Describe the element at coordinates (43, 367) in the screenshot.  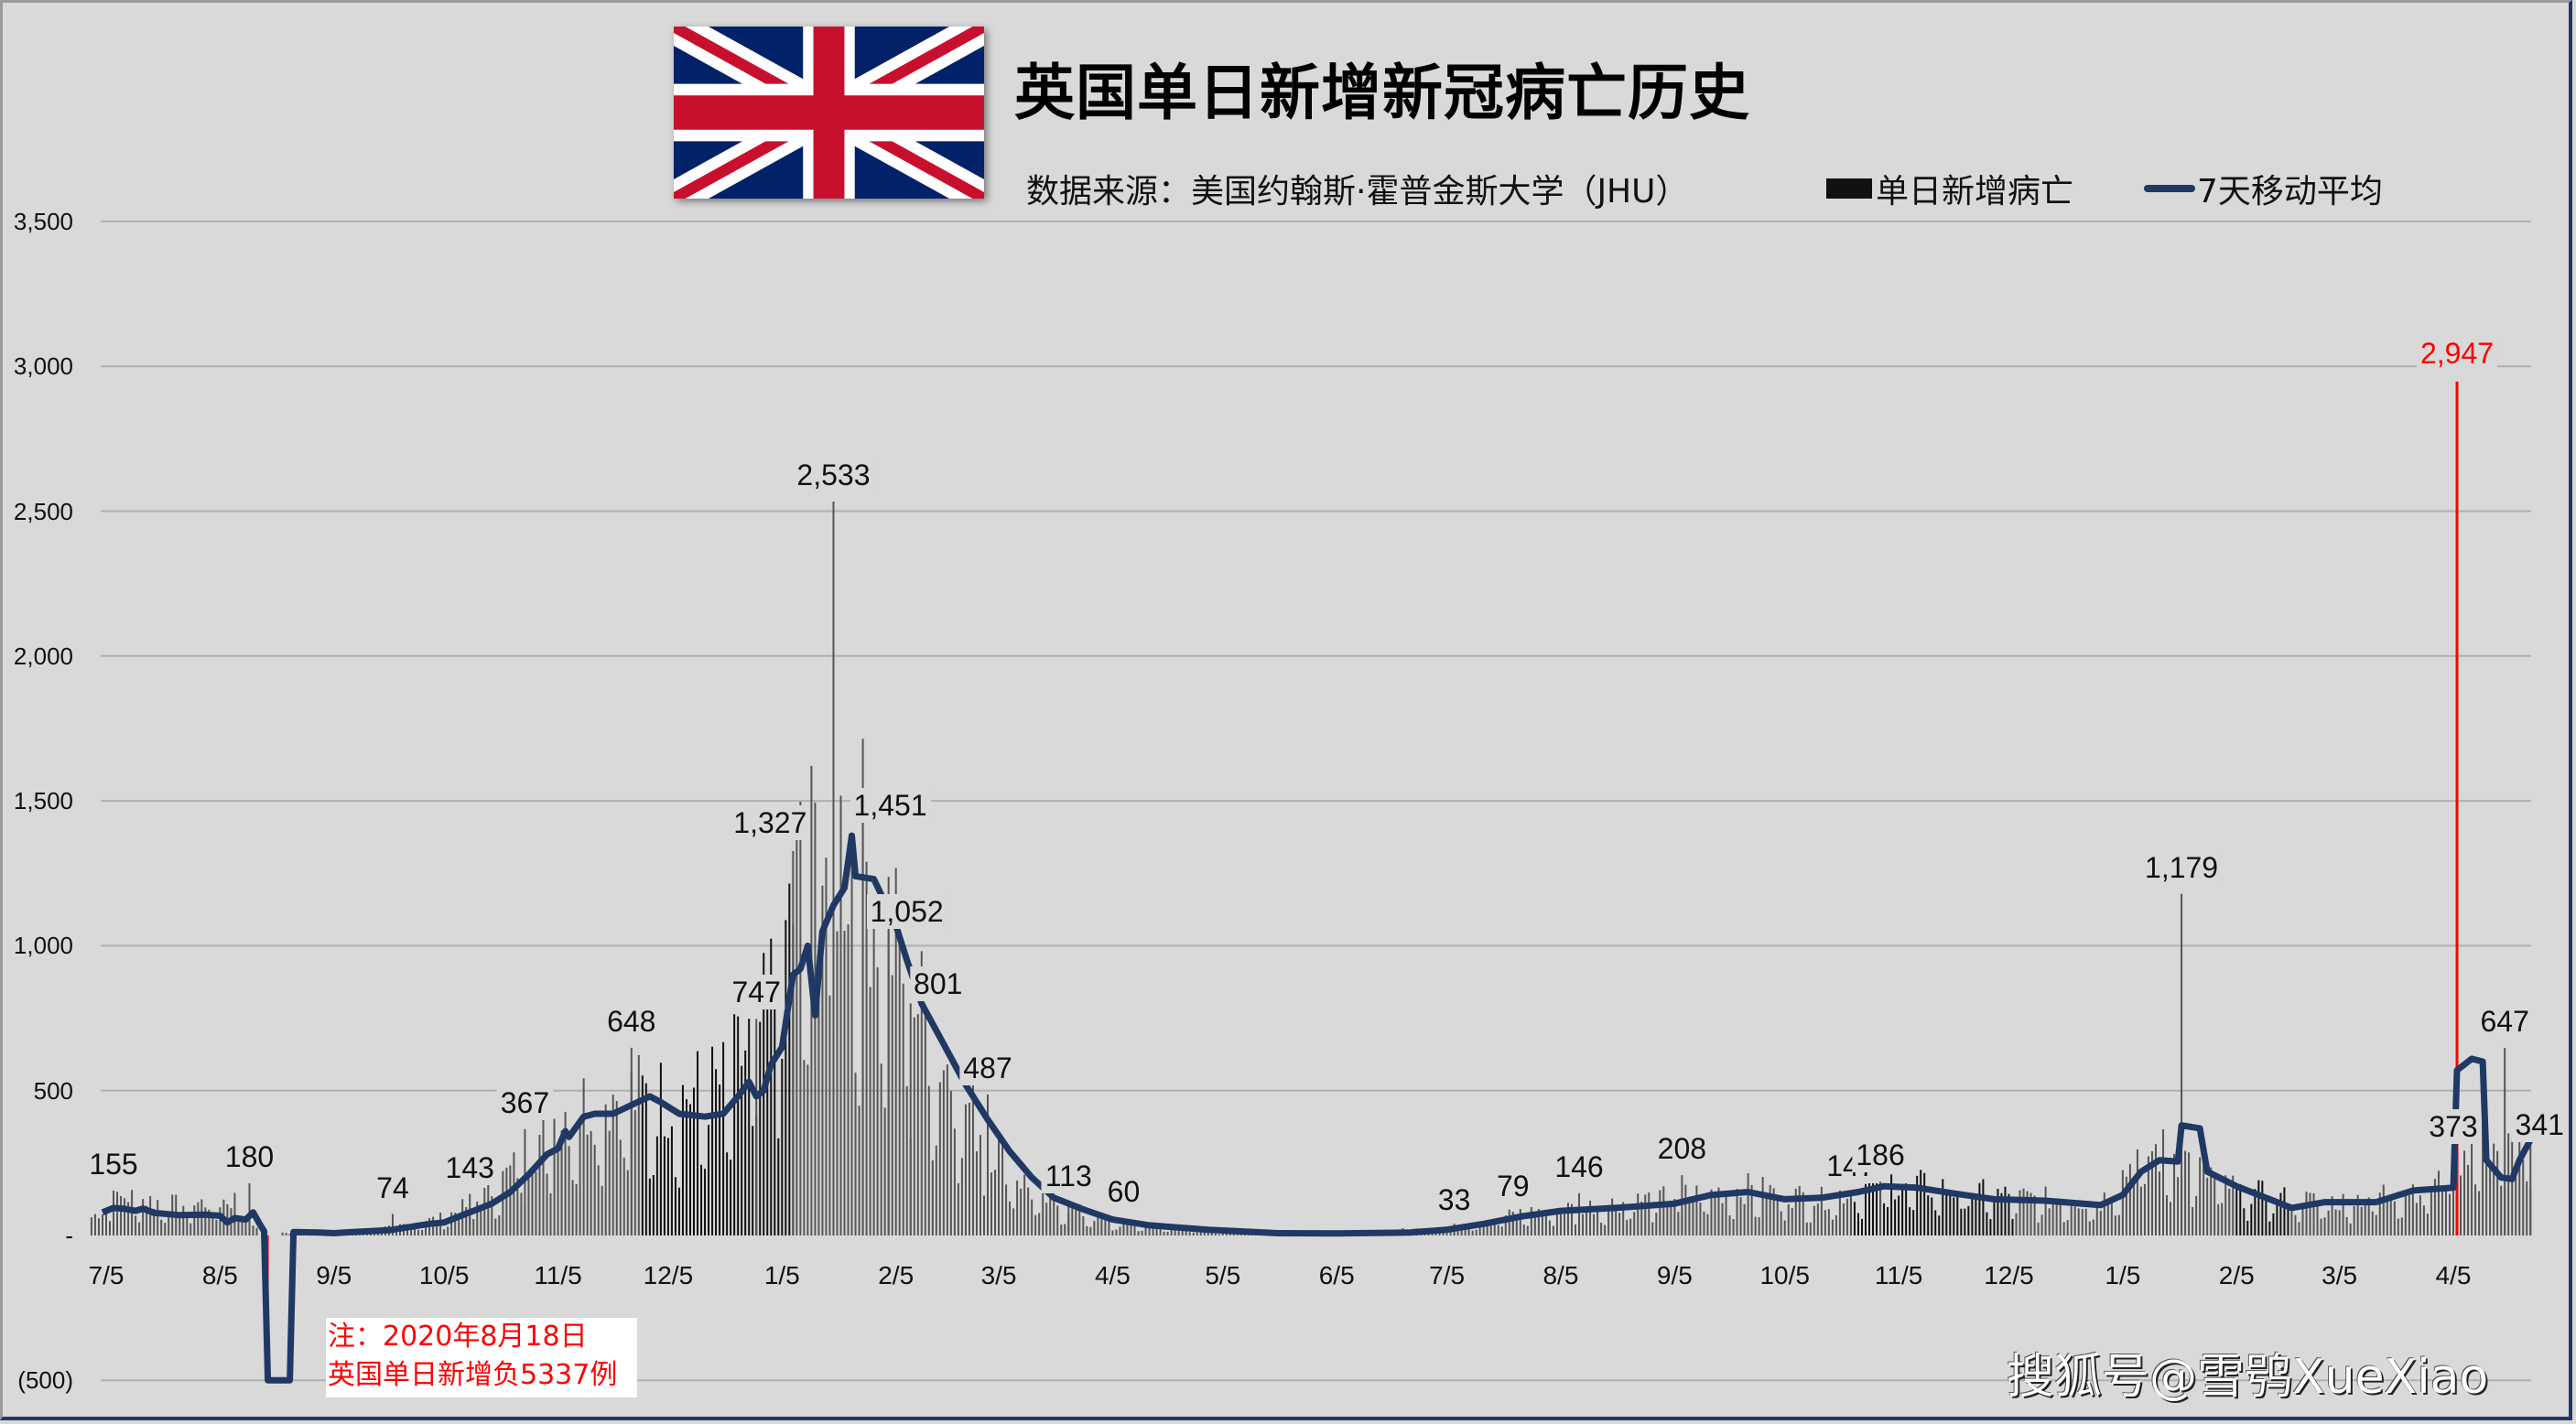
I see `y-tick-label: 3,000` at that location.